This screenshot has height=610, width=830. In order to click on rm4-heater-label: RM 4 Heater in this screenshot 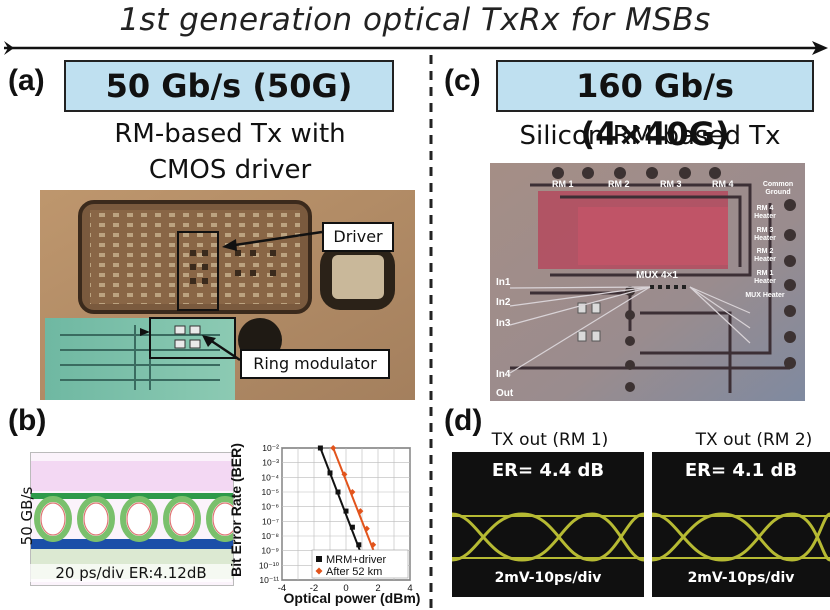, I will do `click(765, 212)`.